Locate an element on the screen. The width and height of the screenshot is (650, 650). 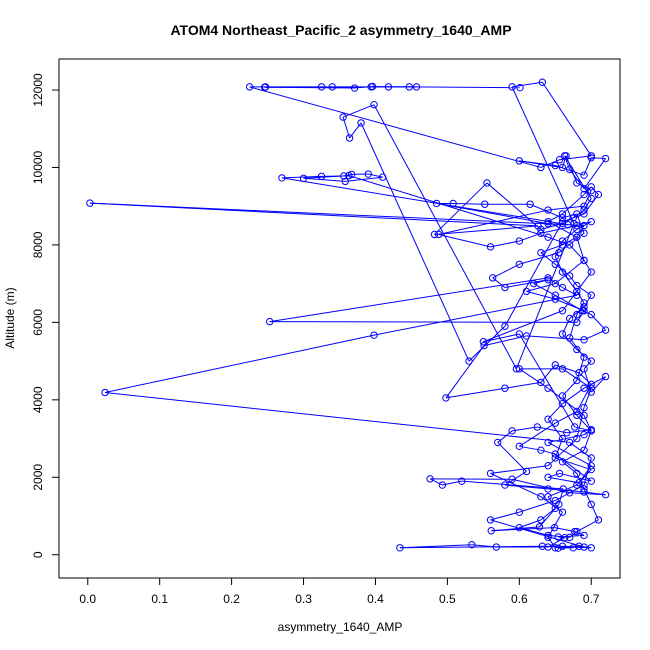
y-tick-label: 8000 is located at coordinates (38, 244).